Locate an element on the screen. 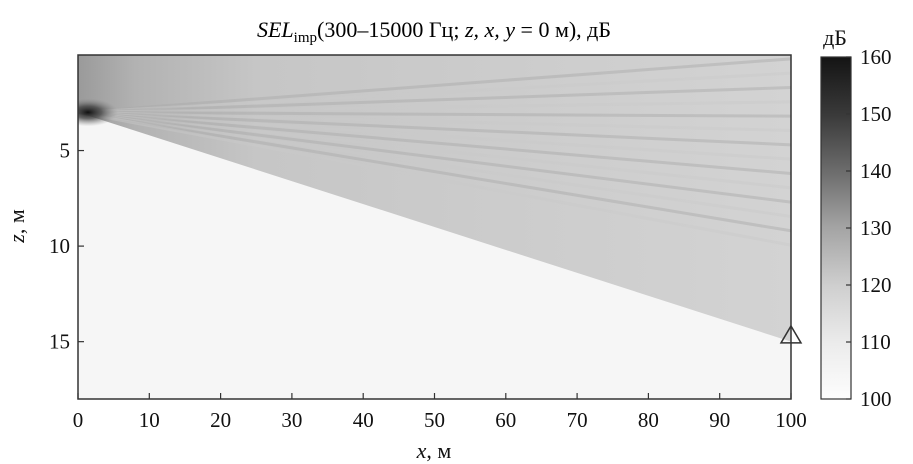 Image resolution: width=913 pixels, height=464 pixels. x-tick-label: 90 is located at coordinates (719, 420).